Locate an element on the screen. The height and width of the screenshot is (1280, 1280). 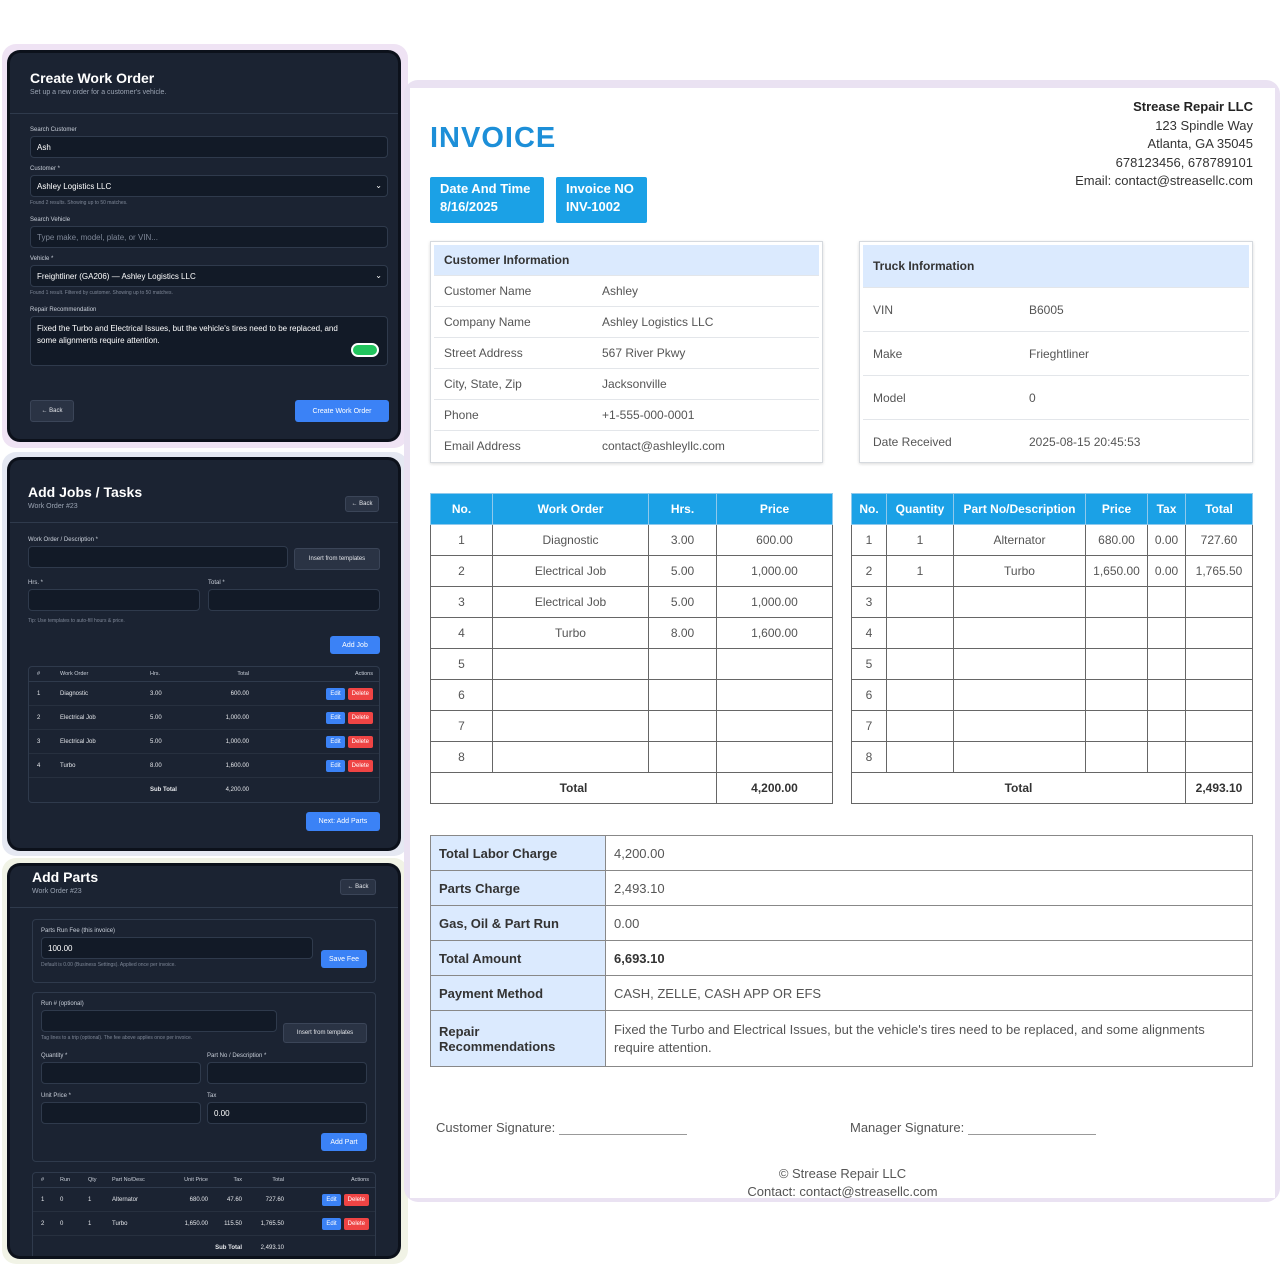
col-header: Actions is located at coordinates (331, 1180).